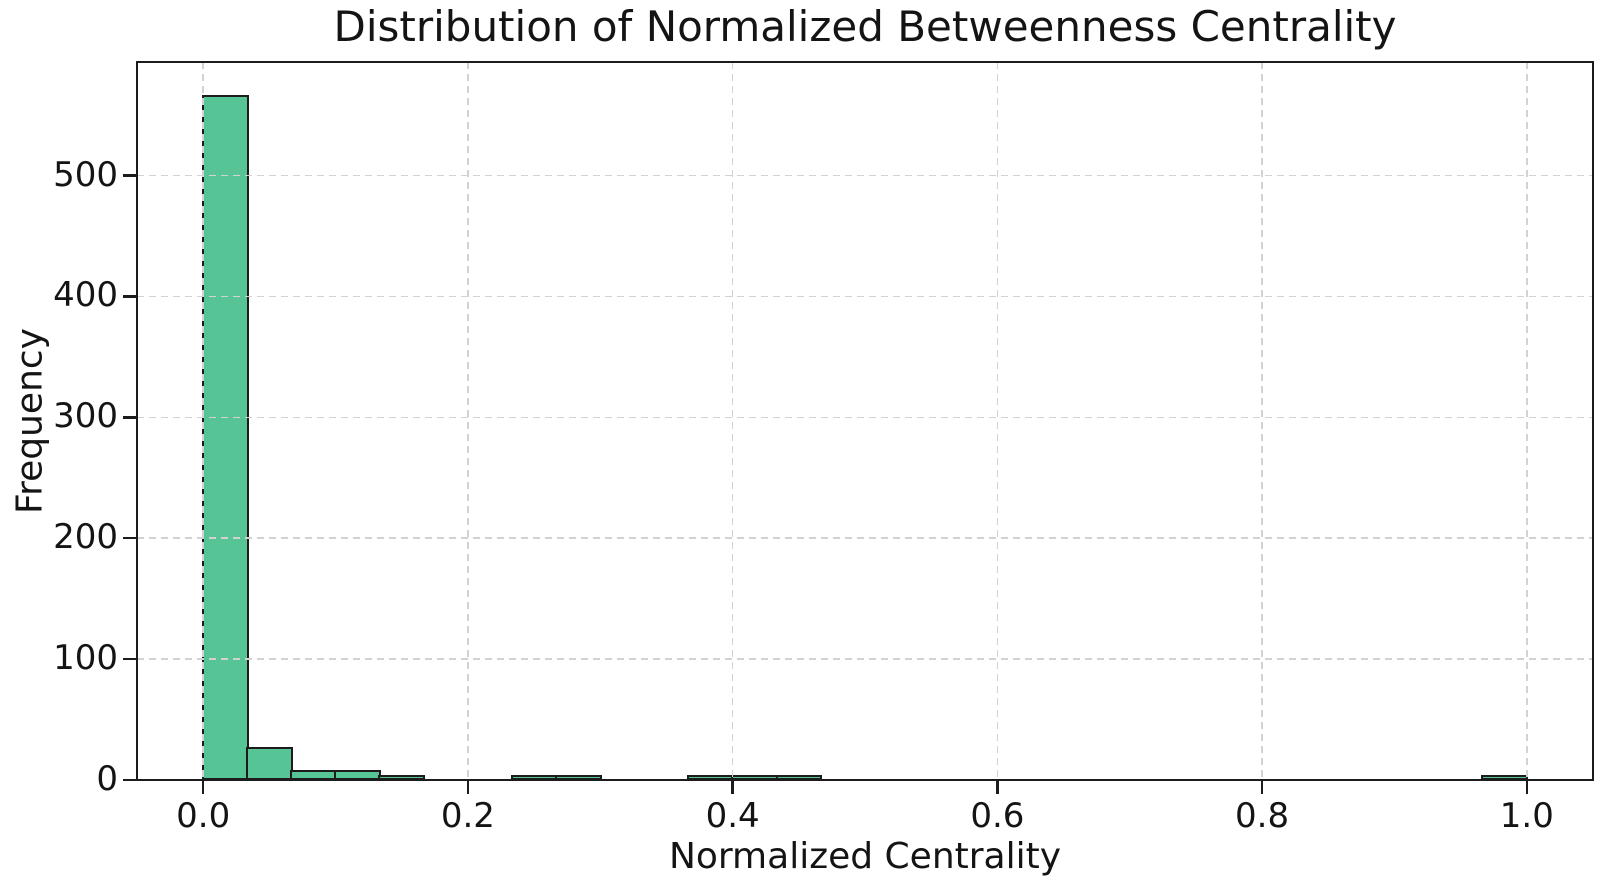 This screenshot has height=895, width=1606. I want to click on x-tick-label: 0.8, so click(1262, 816).